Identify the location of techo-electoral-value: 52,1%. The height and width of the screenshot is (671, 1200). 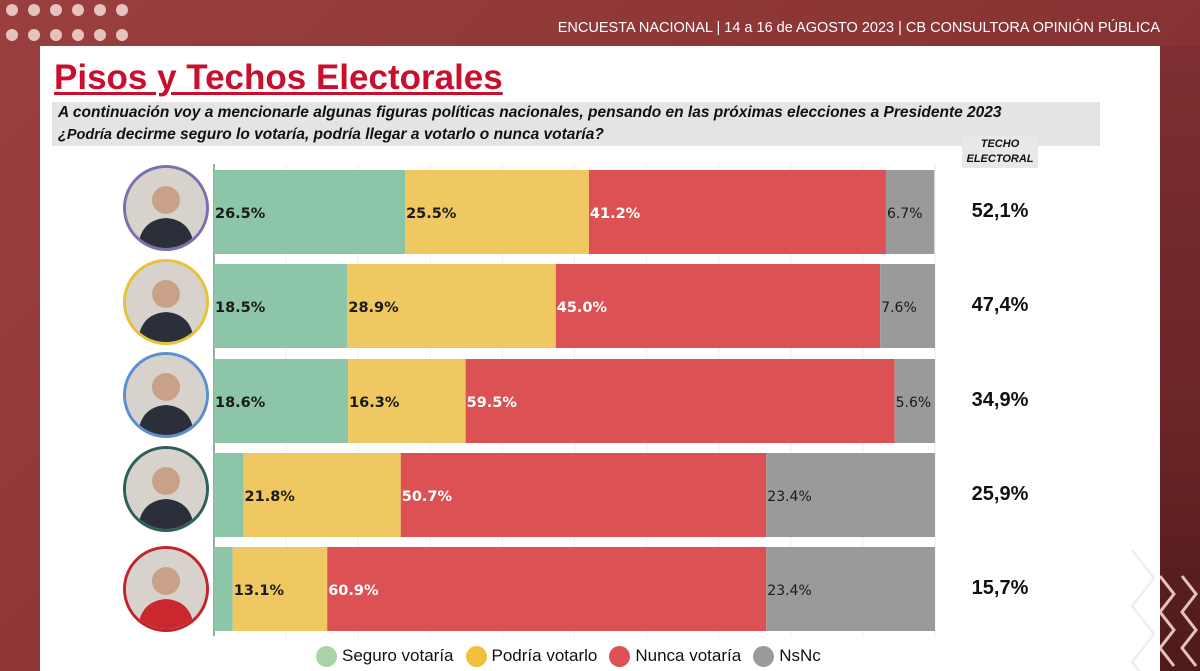
(1000, 211).